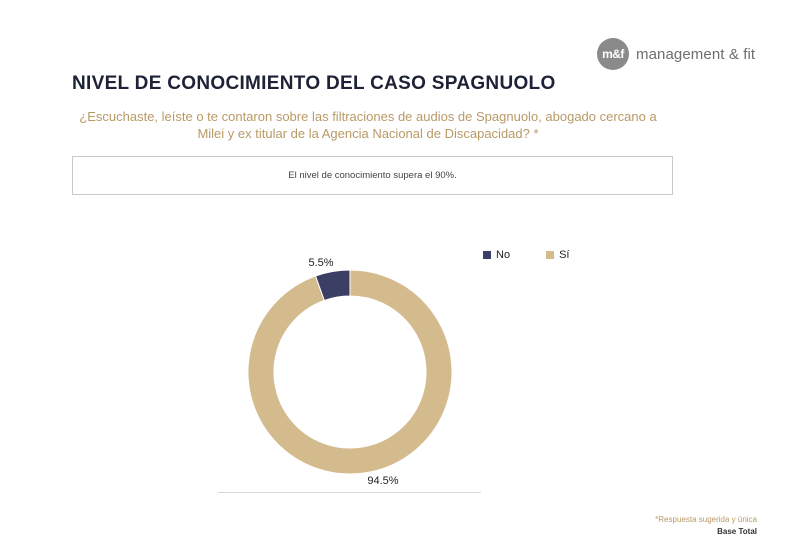 Image resolution: width=801 pixels, height=554 pixels. What do you see at coordinates (320, 263) in the screenshot?
I see `data-label-no: 5.5%` at bounding box center [320, 263].